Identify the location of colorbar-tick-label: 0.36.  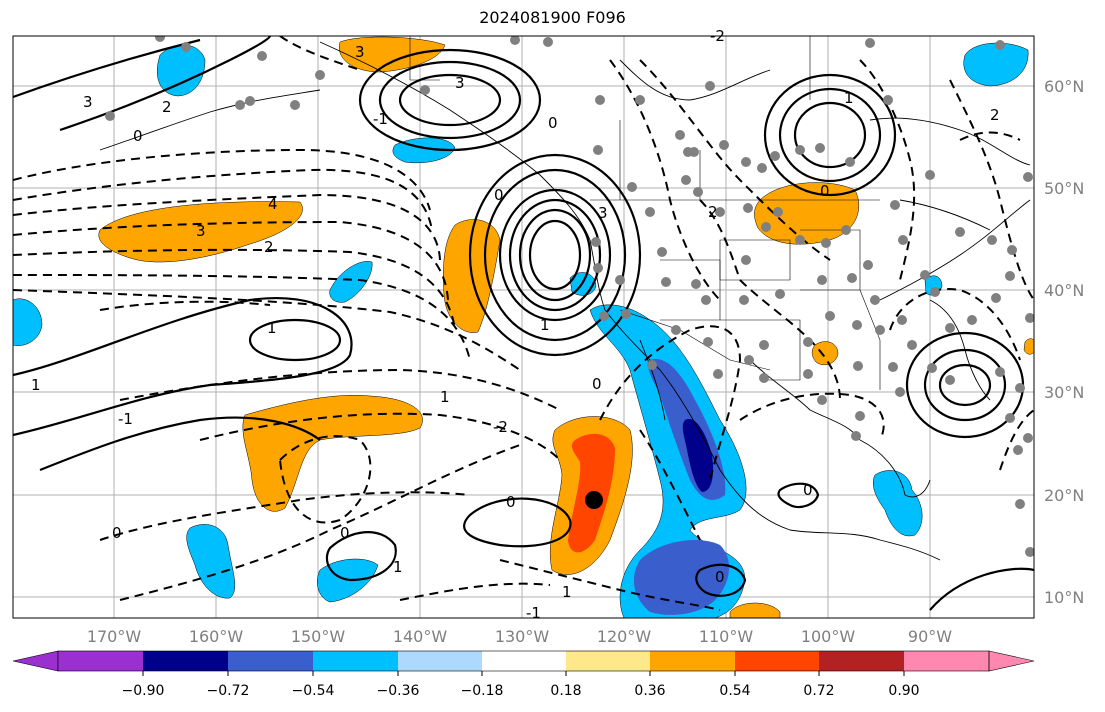
(649, 691).